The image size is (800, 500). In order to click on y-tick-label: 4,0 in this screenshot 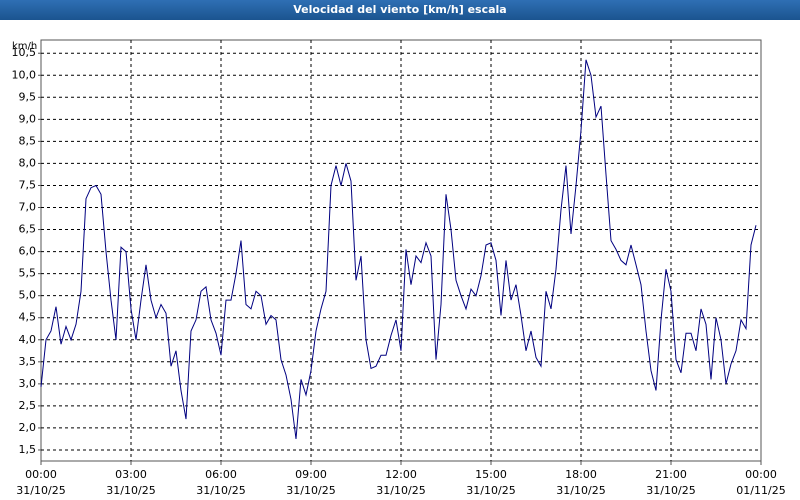, I will do `click(28, 339)`.